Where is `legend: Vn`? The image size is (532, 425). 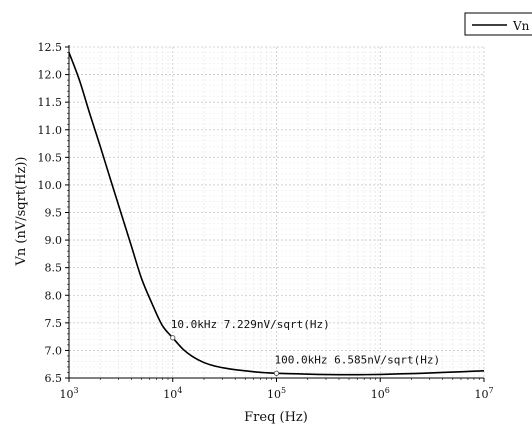
legend: Vn is located at coordinates (498, 24).